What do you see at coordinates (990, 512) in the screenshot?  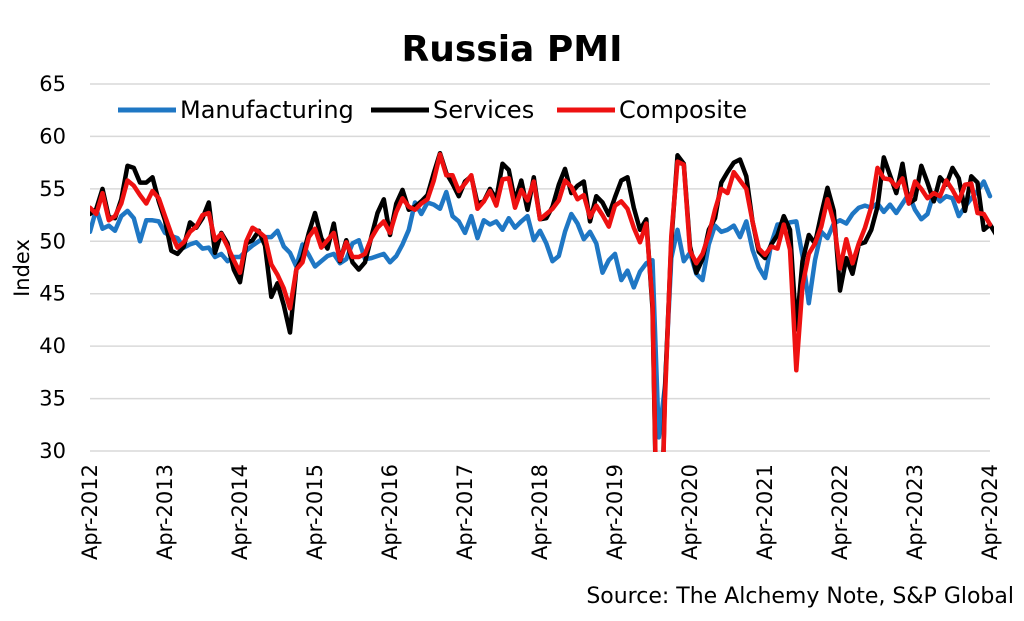 I see `x-tick-label: Apr-2024` at bounding box center [990, 512].